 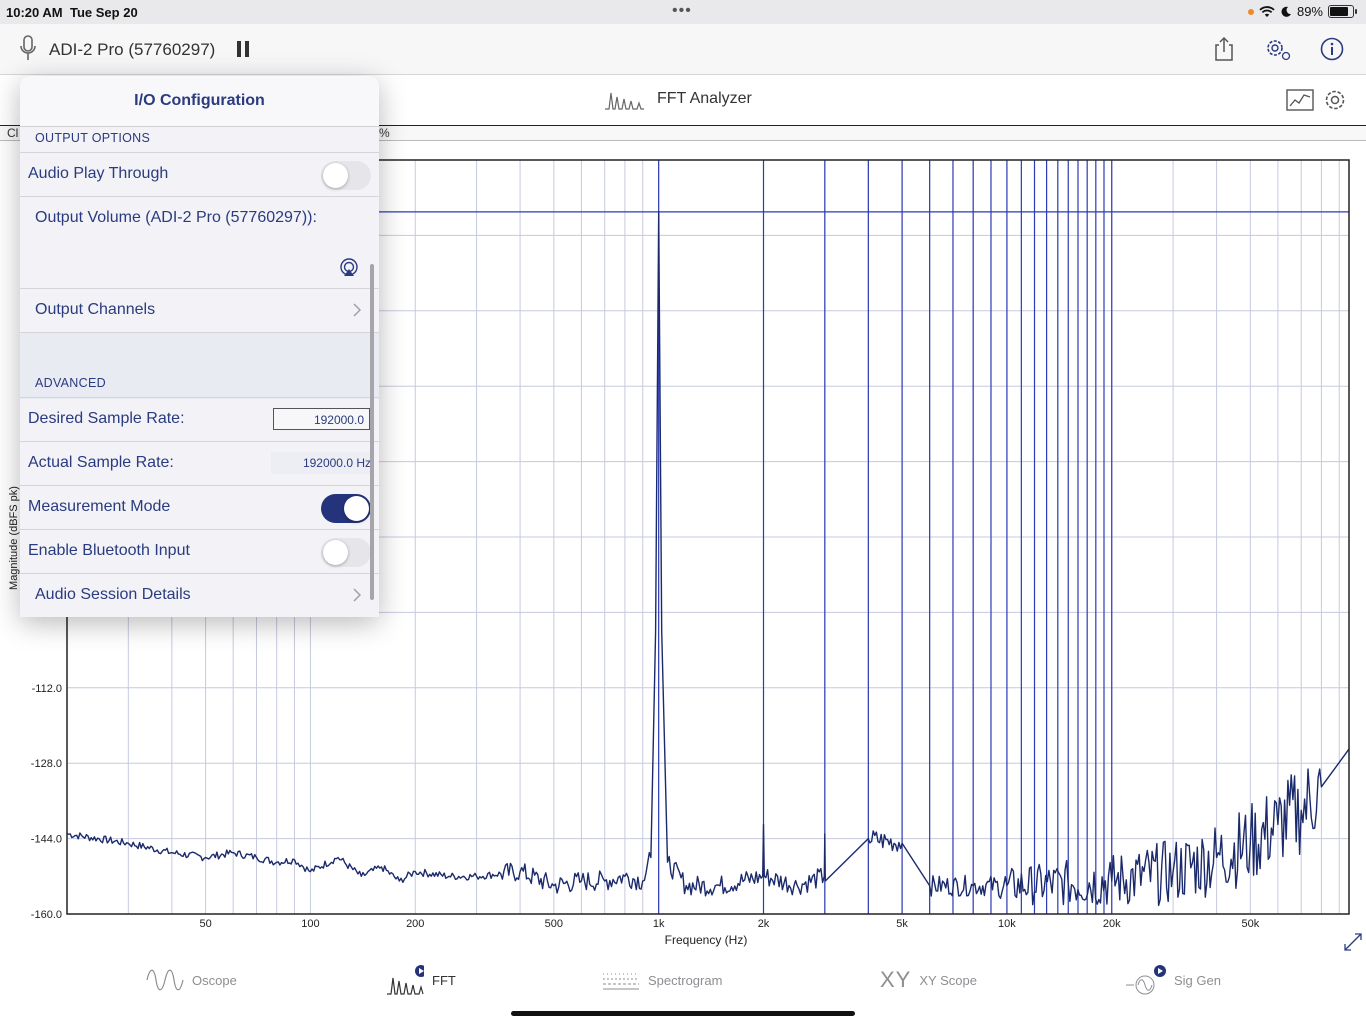 I want to click on tab-spectrogram-label: Spectrogram, so click(x=685, y=980).